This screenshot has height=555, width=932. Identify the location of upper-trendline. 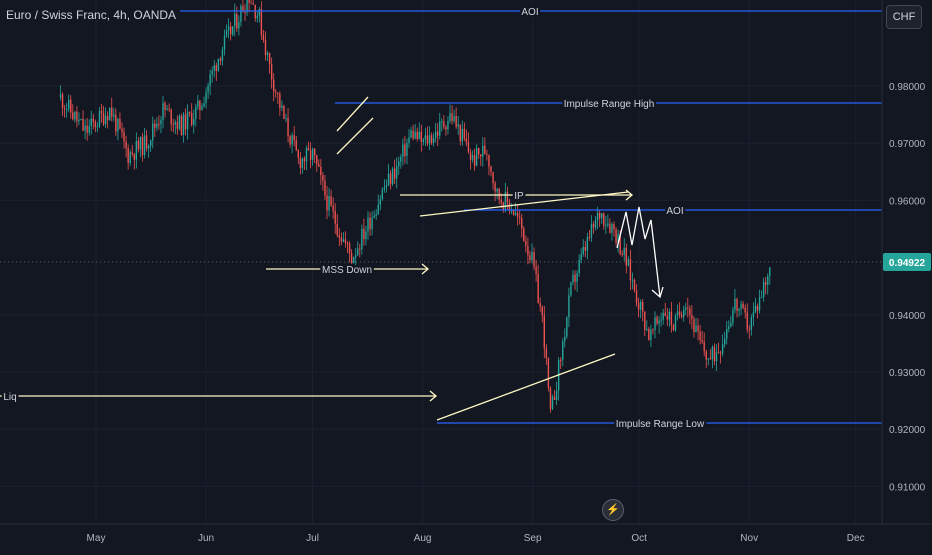
(524, 204).